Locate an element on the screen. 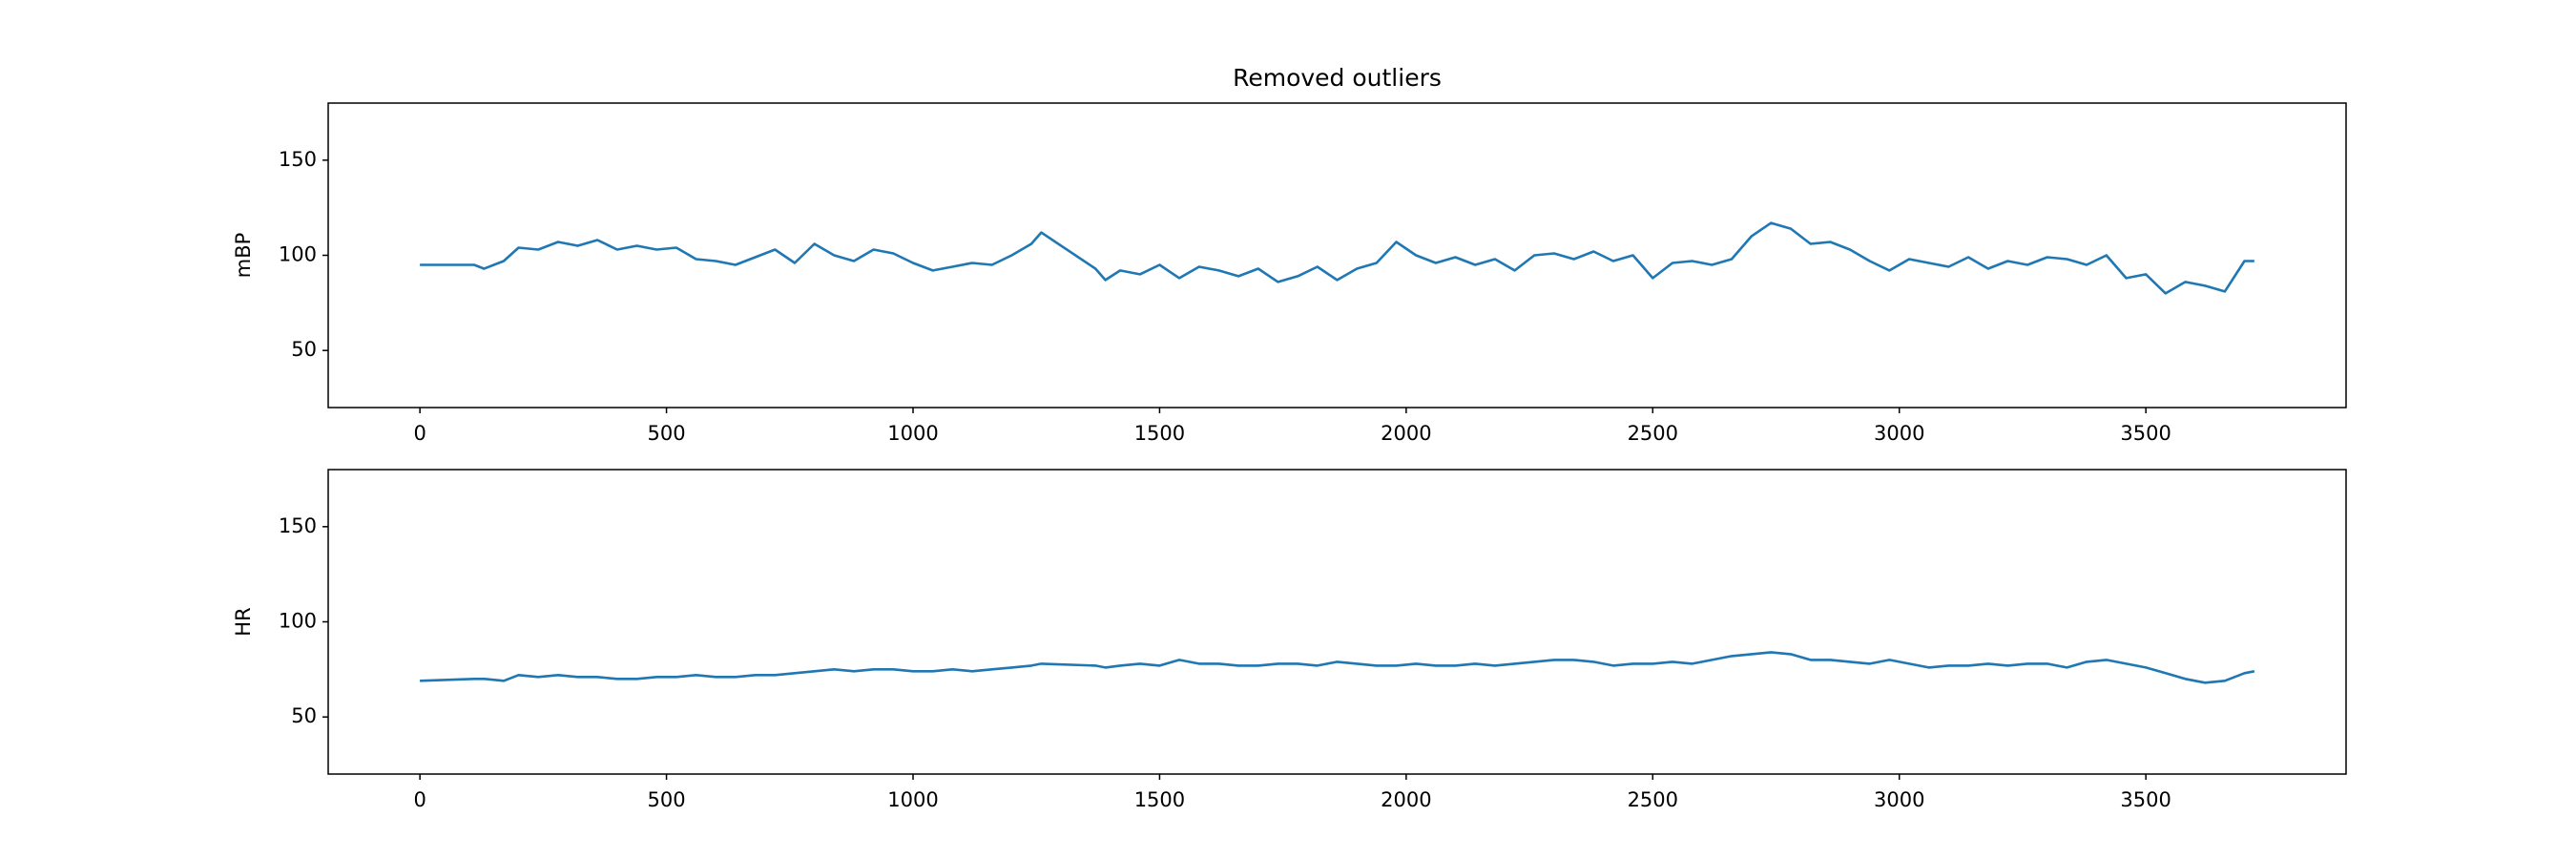  y-axis-label: HR is located at coordinates (243, 621).